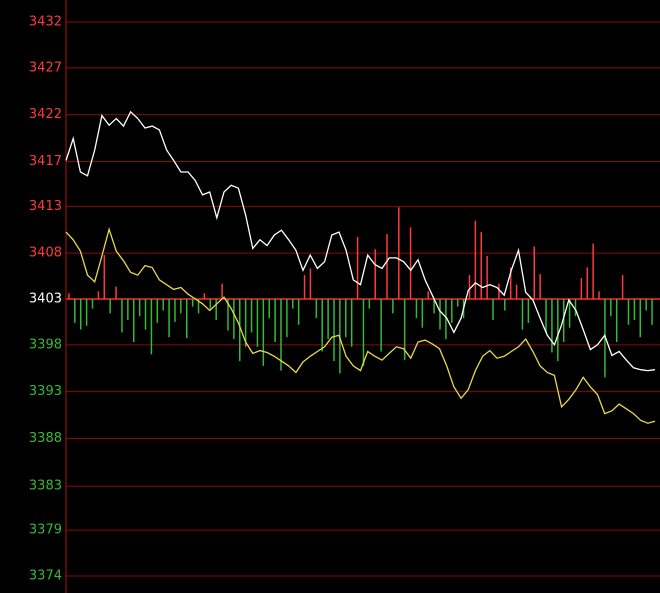 The height and width of the screenshot is (593, 660). Describe the element at coordinates (45, 299) in the screenshot. I see `y-tick-label: 3403` at that location.